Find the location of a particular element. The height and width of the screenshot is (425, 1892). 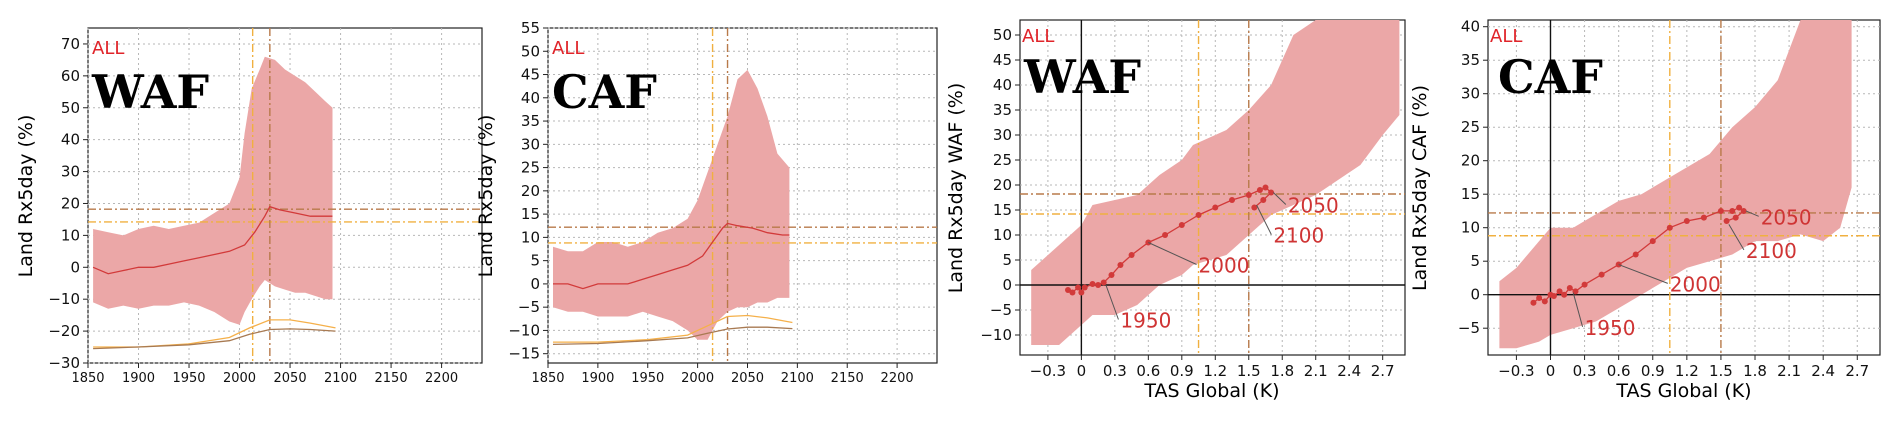

x-tick-label: 2200 is located at coordinates (441, 378).